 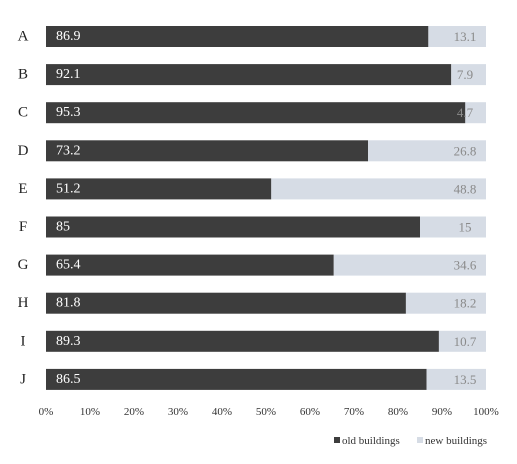 What do you see at coordinates (23, 151) in the screenshot?
I see `category-label-D: D` at bounding box center [23, 151].